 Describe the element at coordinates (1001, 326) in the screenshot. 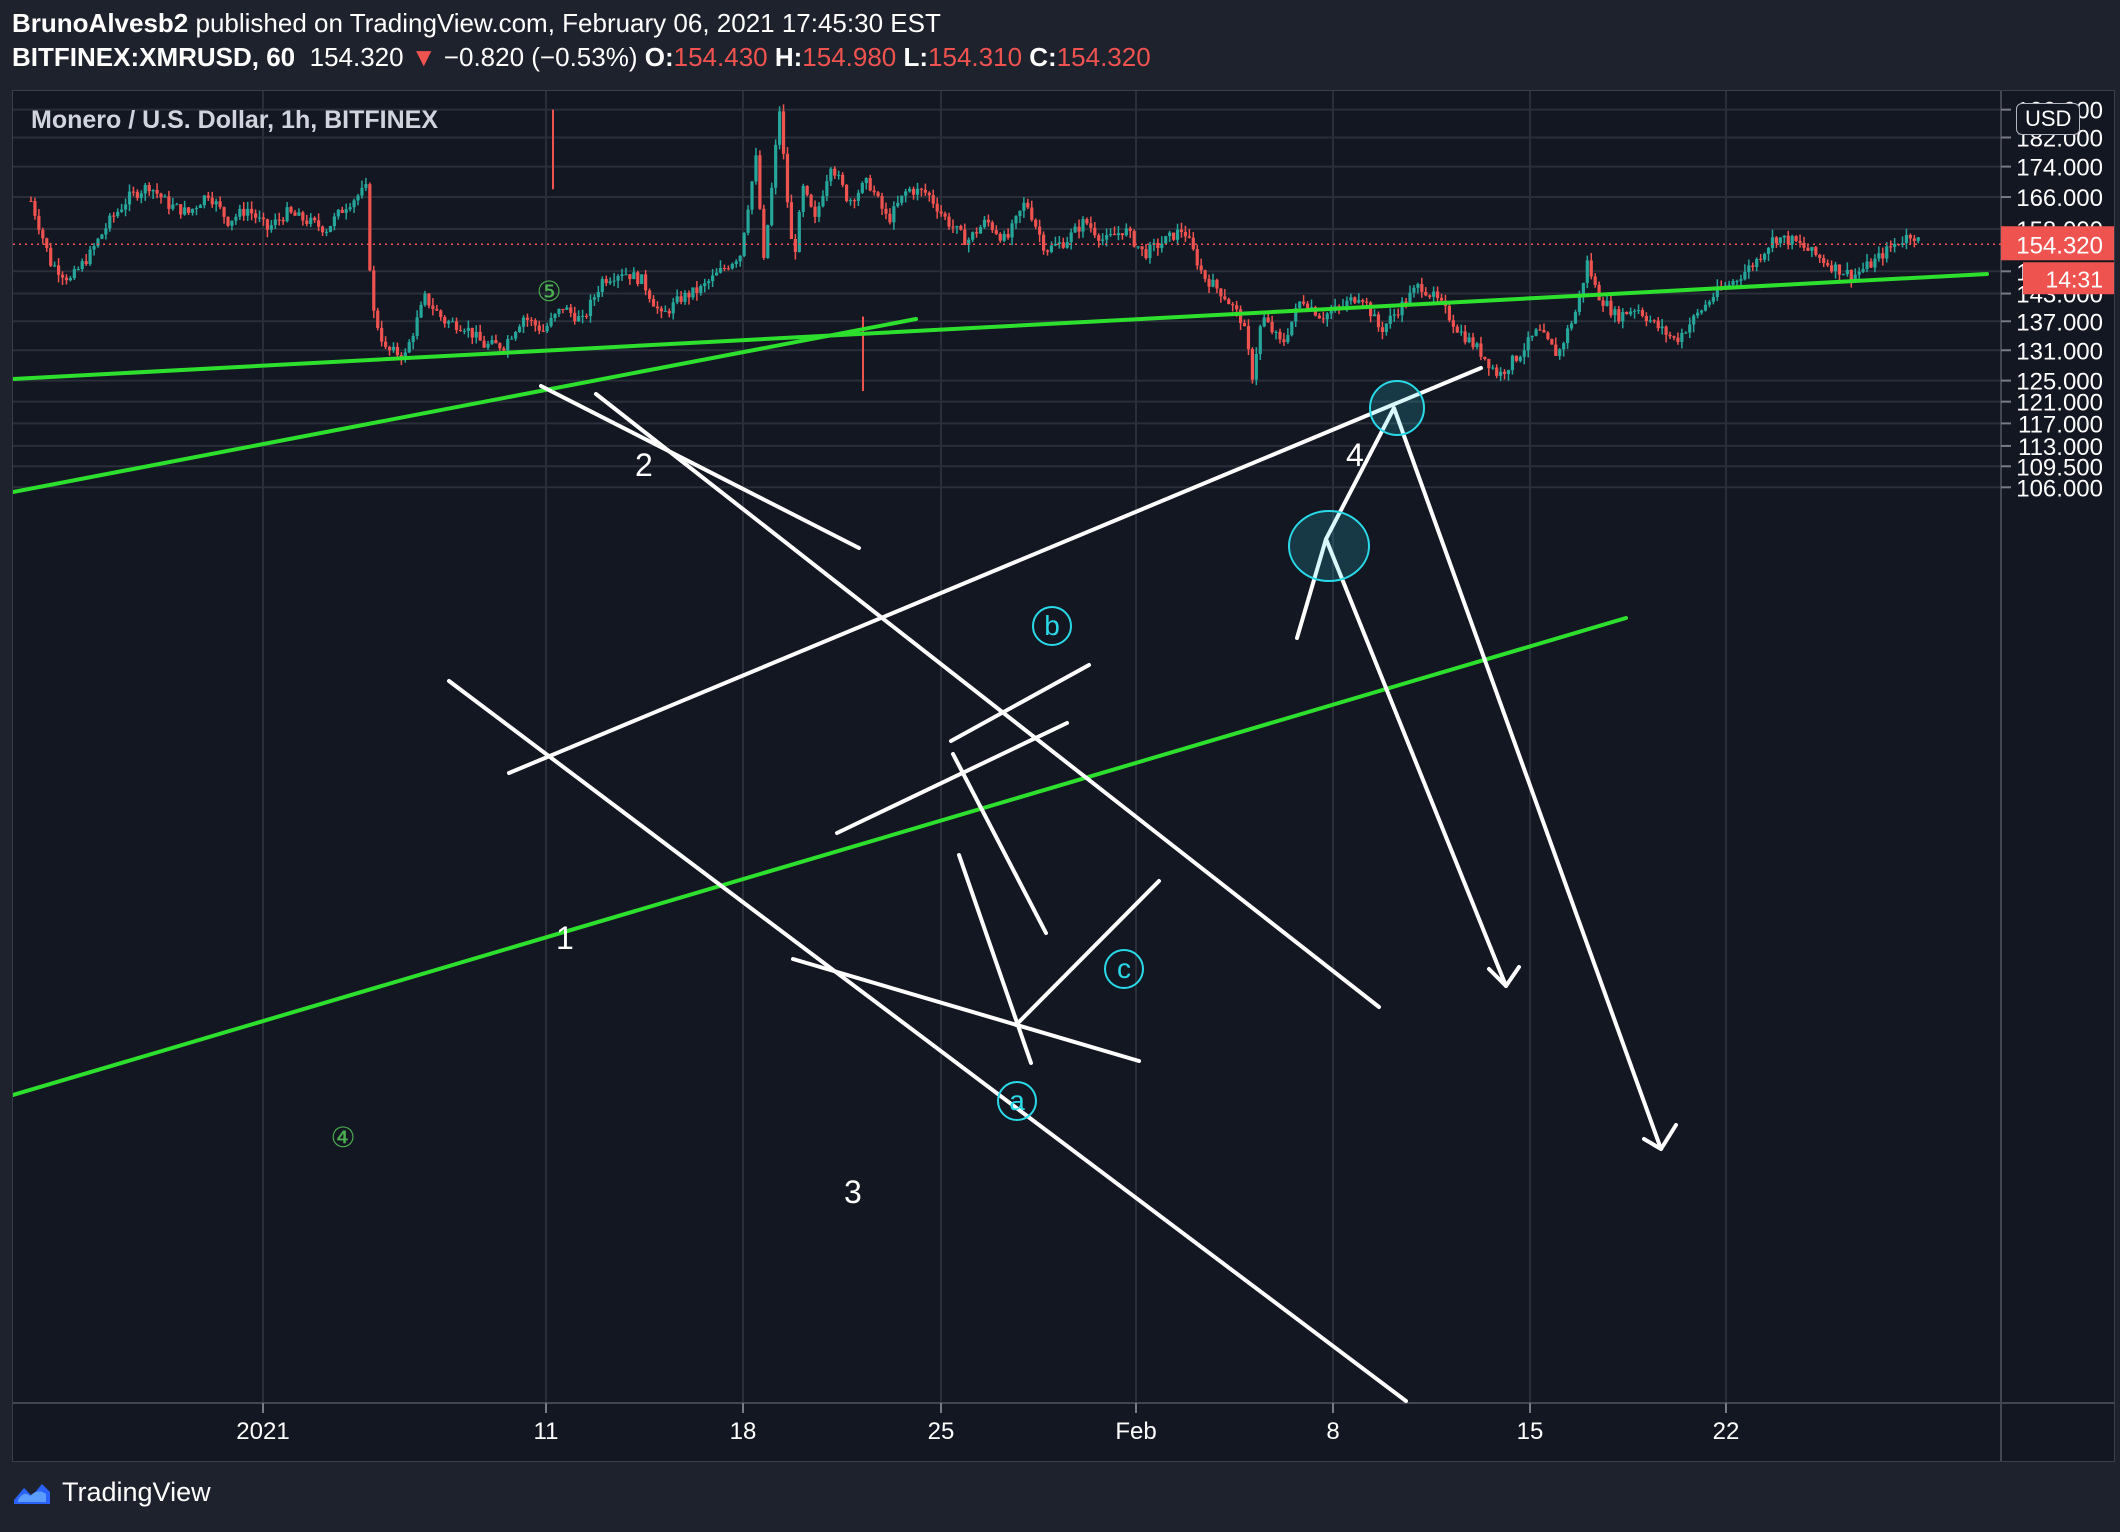

I see `trendline-green-top` at that location.